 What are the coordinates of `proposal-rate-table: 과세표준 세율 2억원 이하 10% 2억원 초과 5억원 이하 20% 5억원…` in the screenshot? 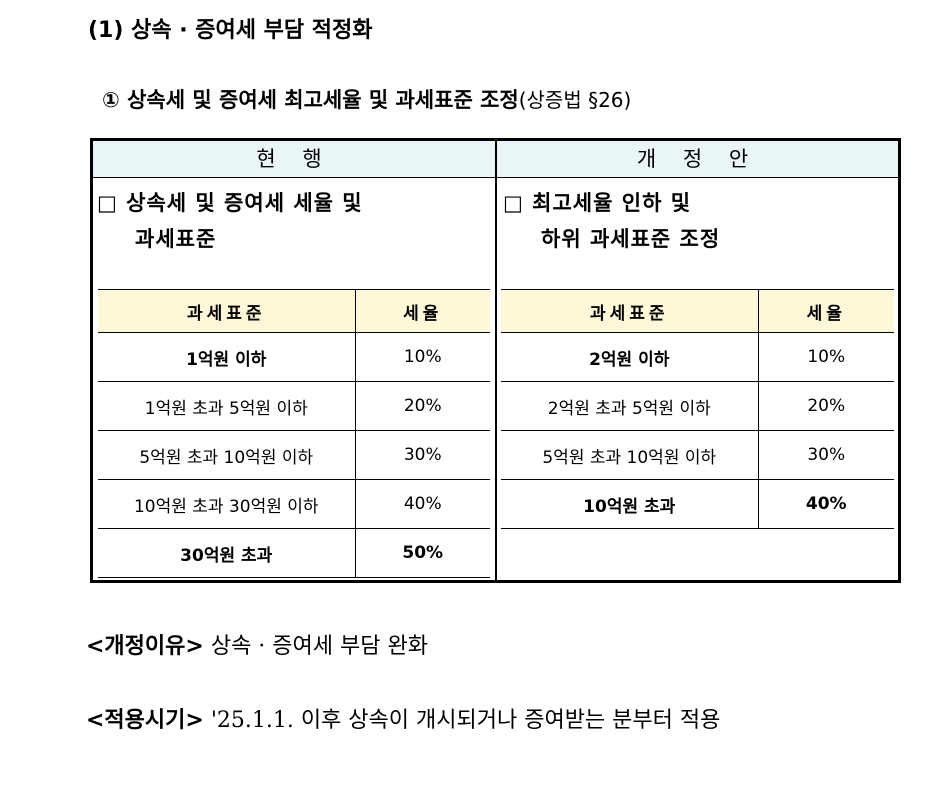 It's located at (697, 409).